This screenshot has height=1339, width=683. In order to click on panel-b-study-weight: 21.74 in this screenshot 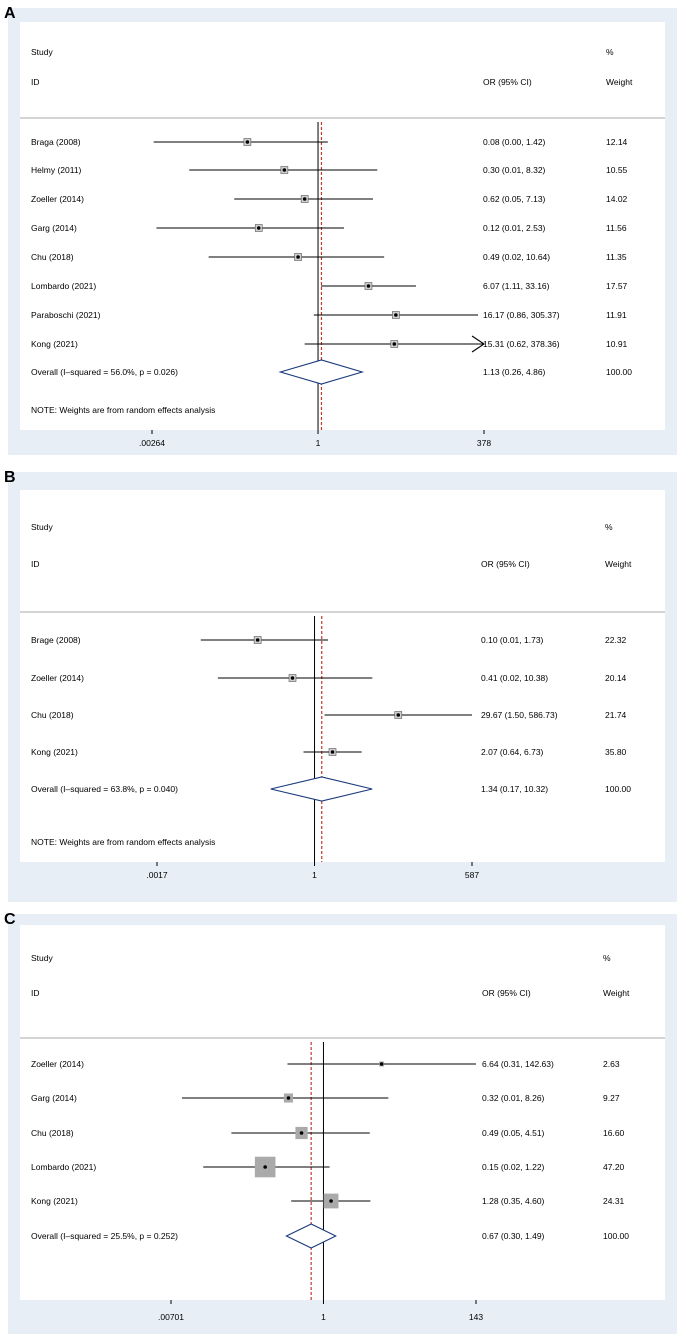, I will do `click(616, 715)`.